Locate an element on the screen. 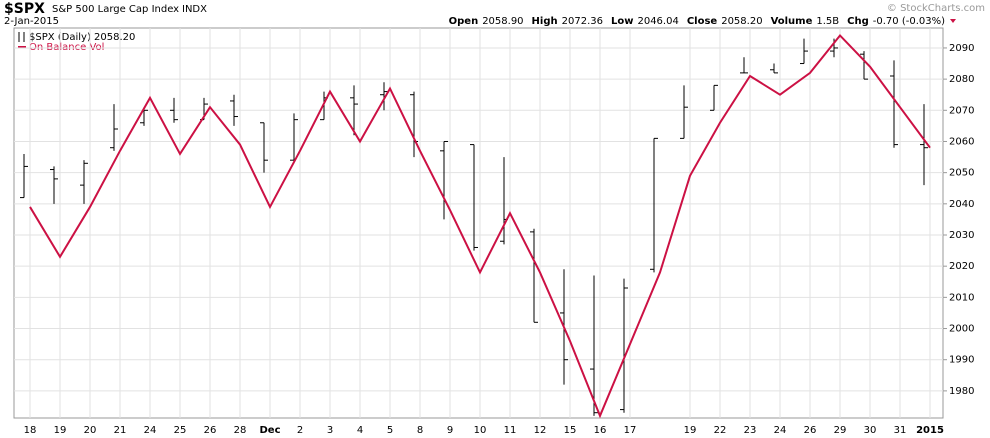 The image size is (990, 438). stat-label: Volume is located at coordinates (792, 21).